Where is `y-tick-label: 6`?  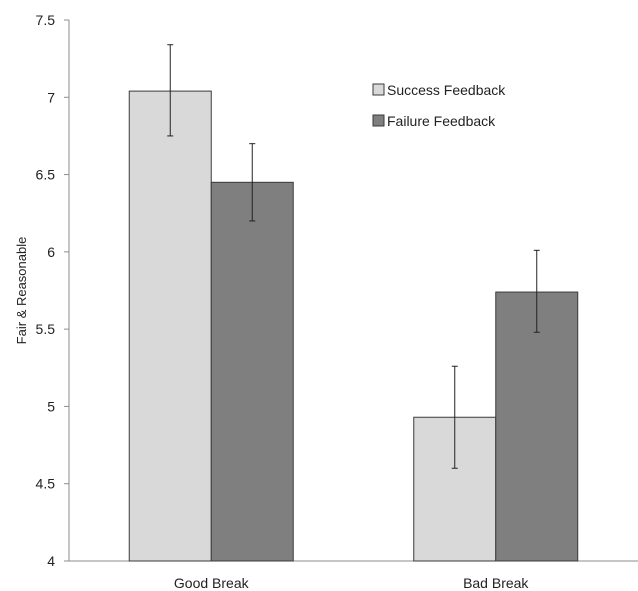 y-tick-label: 6 is located at coordinates (51, 252).